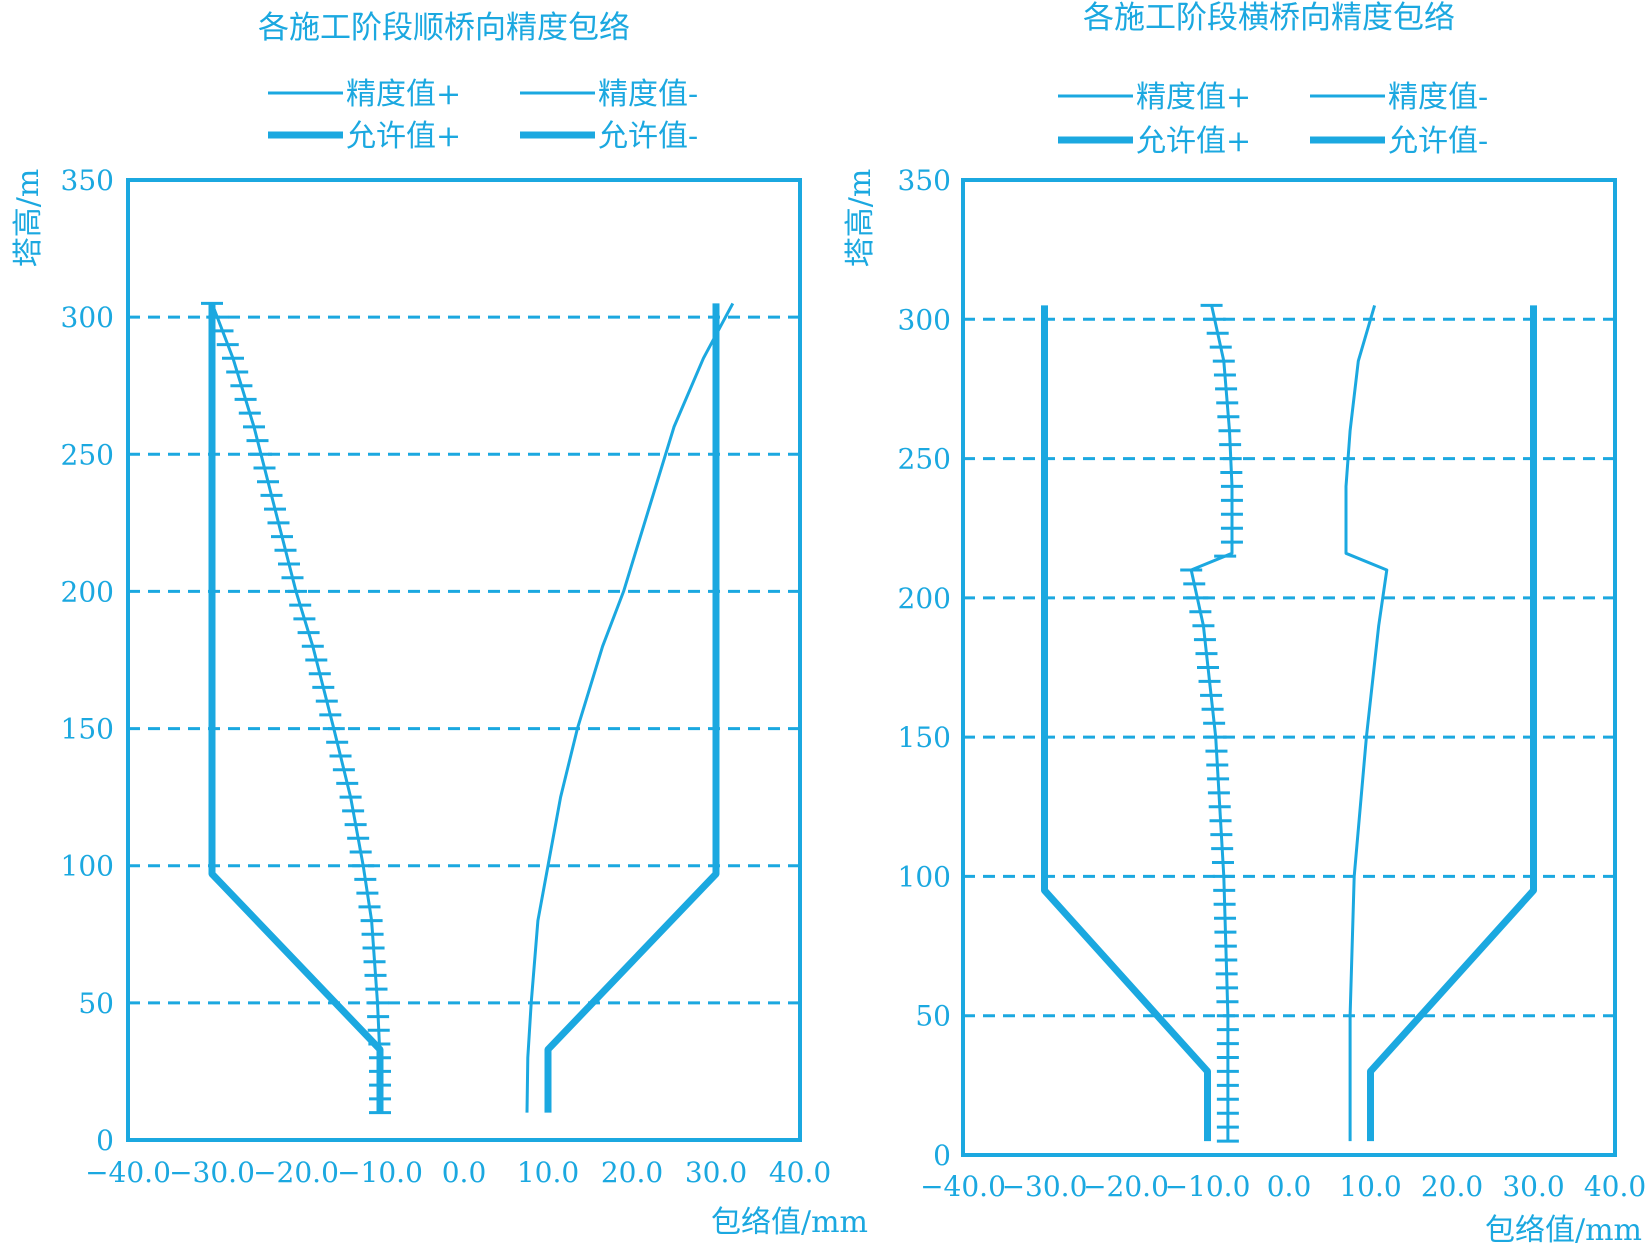 Image resolution: width=1646 pixels, height=1245 pixels. Describe the element at coordinates (1269, 18) in the screenshot. I see `chart-title: 各施工阶段横桥向精度包络` at that location.